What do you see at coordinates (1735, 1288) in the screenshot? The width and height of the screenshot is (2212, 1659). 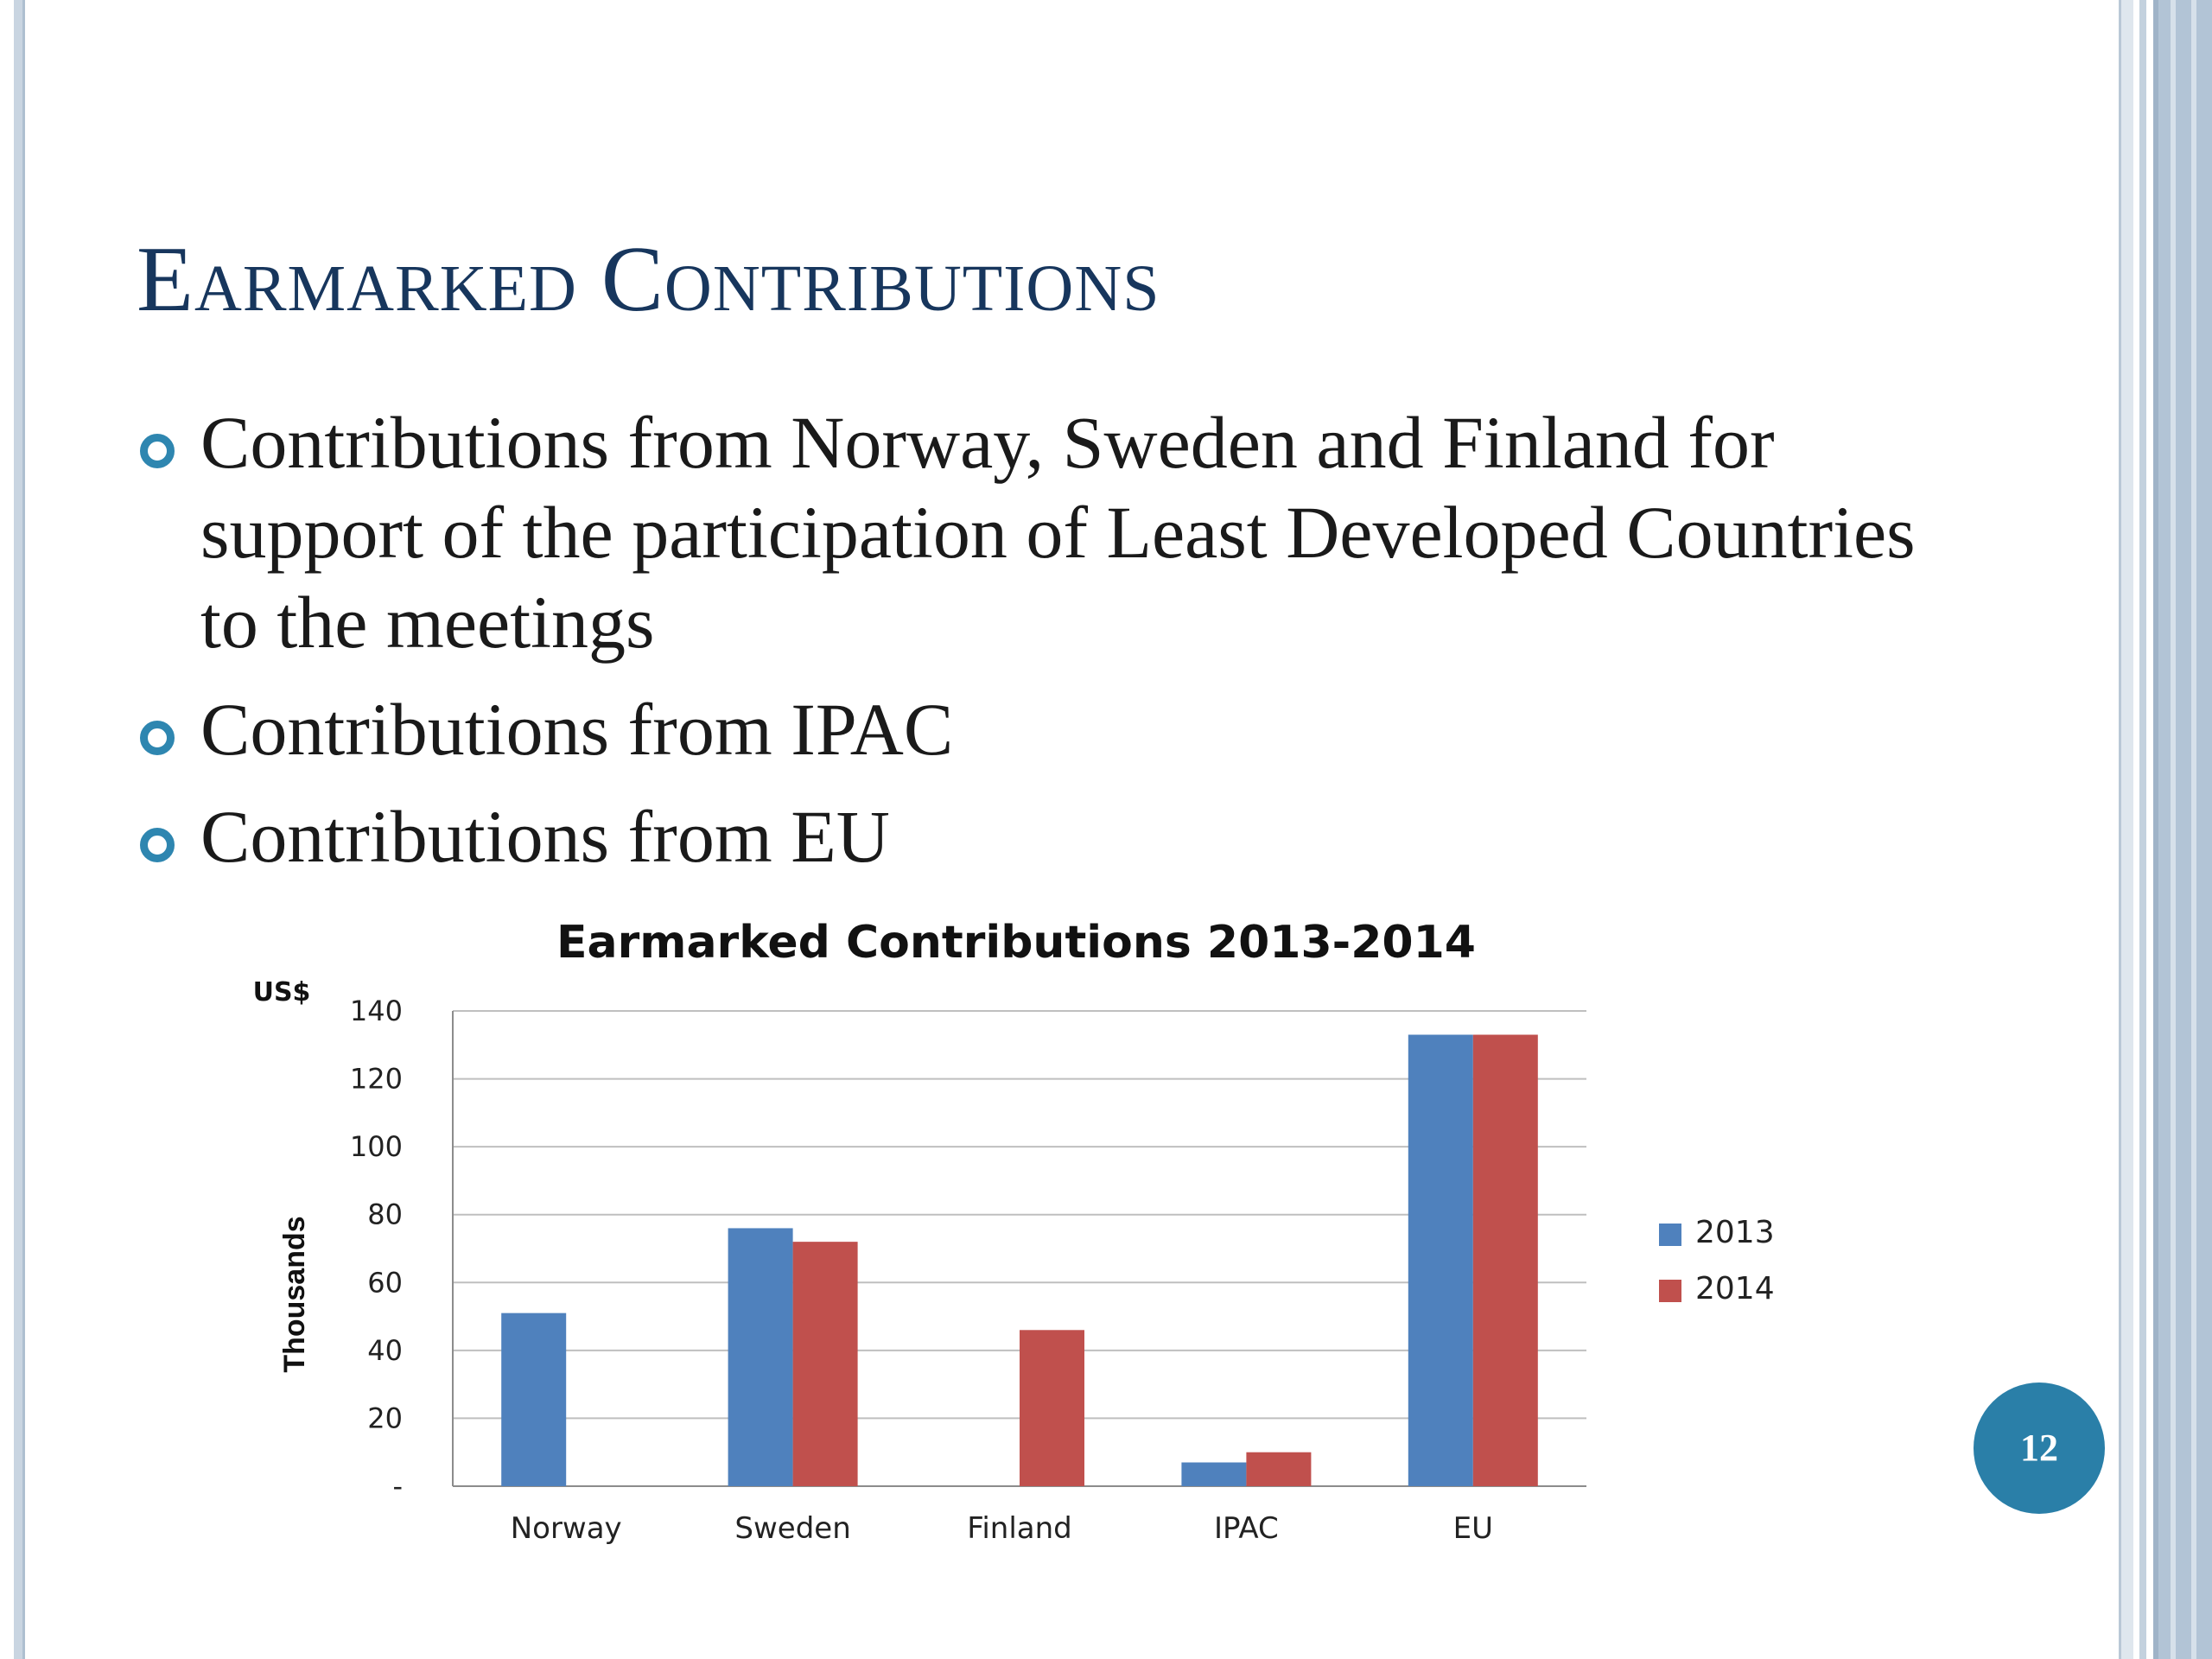 I see `legend-label: 2014` at bounding box center [1735, 1288].